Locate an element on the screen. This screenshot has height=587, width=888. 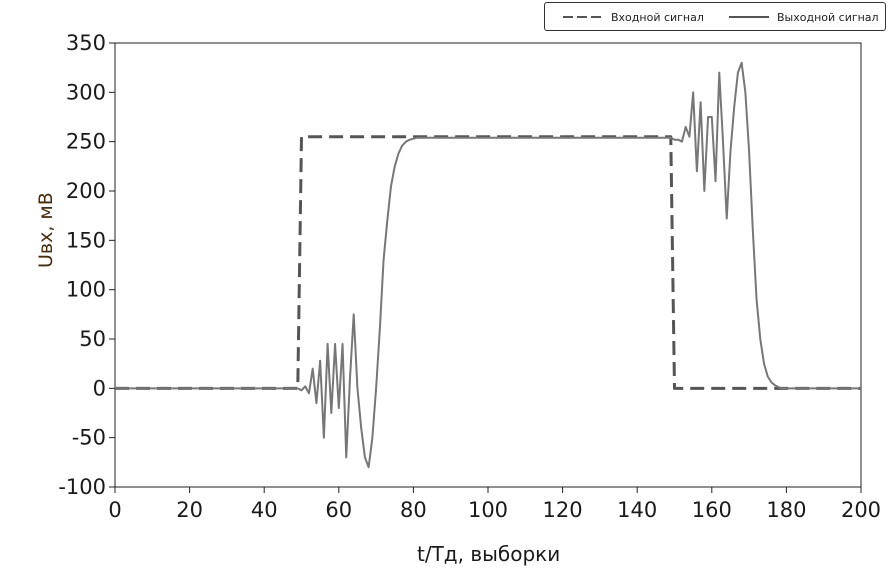
y-tick-label: -100 is located at coordinates (82, 487).